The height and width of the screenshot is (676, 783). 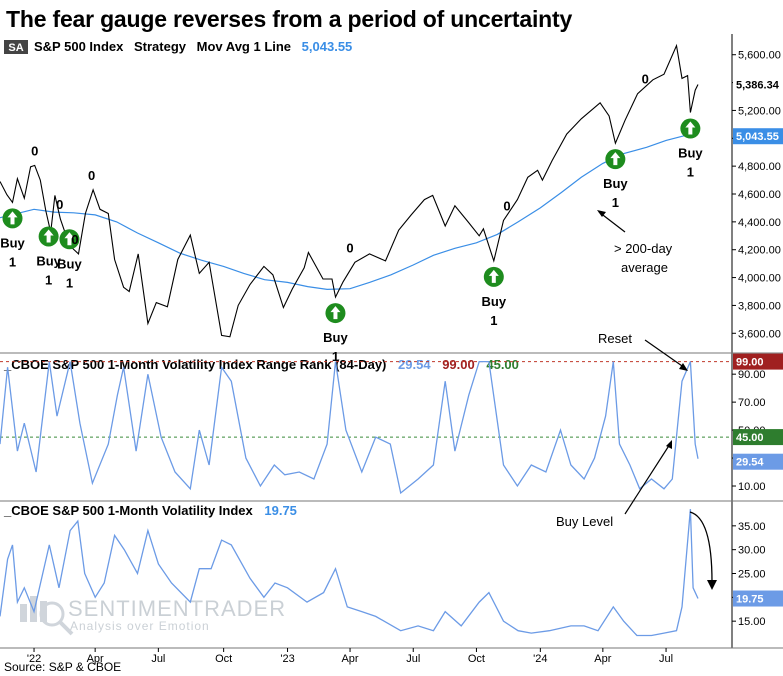 What do you see at coordinates (759, 251) in the screenshot?
I see `y-tick-label: 4,200.00` at bounding box center [759, 251].